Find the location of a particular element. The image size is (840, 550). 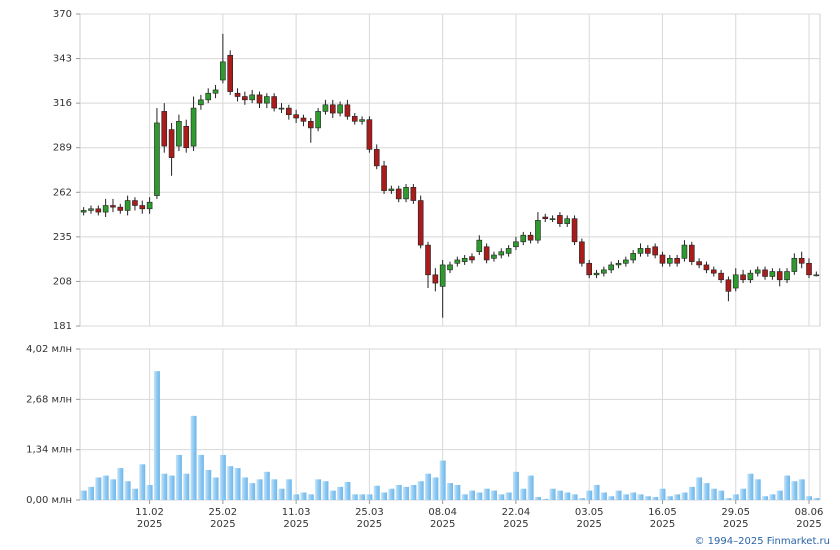

x-tick-label: 25.03 2025 is located at coordinates (369, 518).